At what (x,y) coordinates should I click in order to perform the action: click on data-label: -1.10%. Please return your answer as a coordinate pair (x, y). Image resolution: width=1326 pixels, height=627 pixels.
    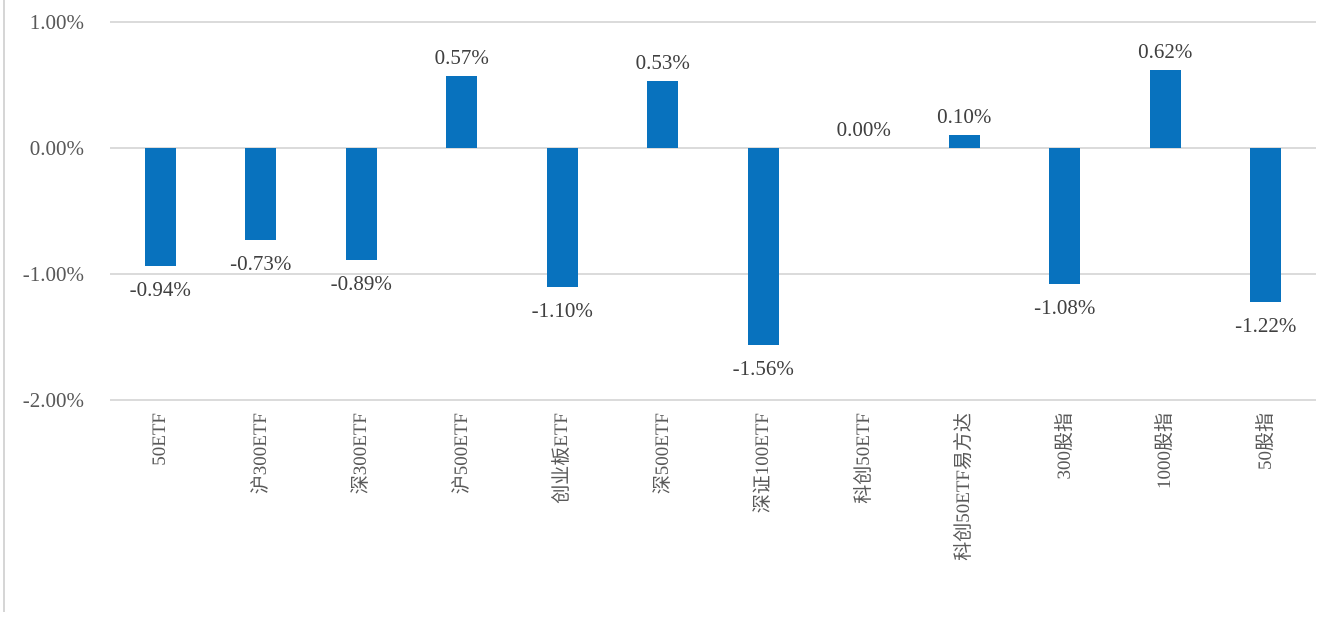
    Looking at the image, I should click on (562, 309).